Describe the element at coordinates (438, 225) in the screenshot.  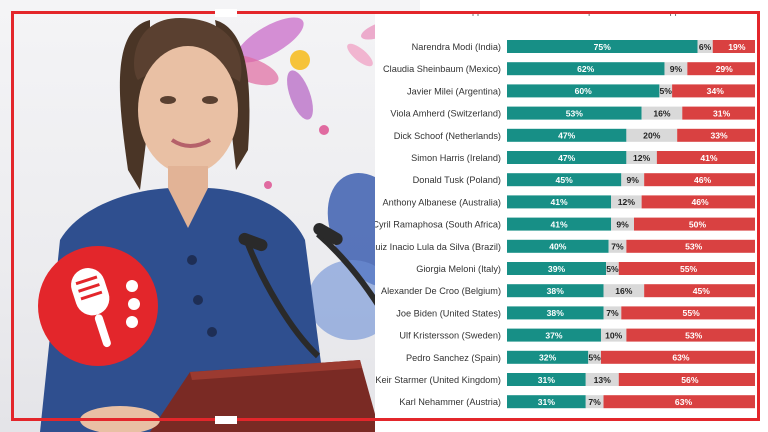
I see `category-label: Cyril Ramaphosa (South Africa)` at that location.